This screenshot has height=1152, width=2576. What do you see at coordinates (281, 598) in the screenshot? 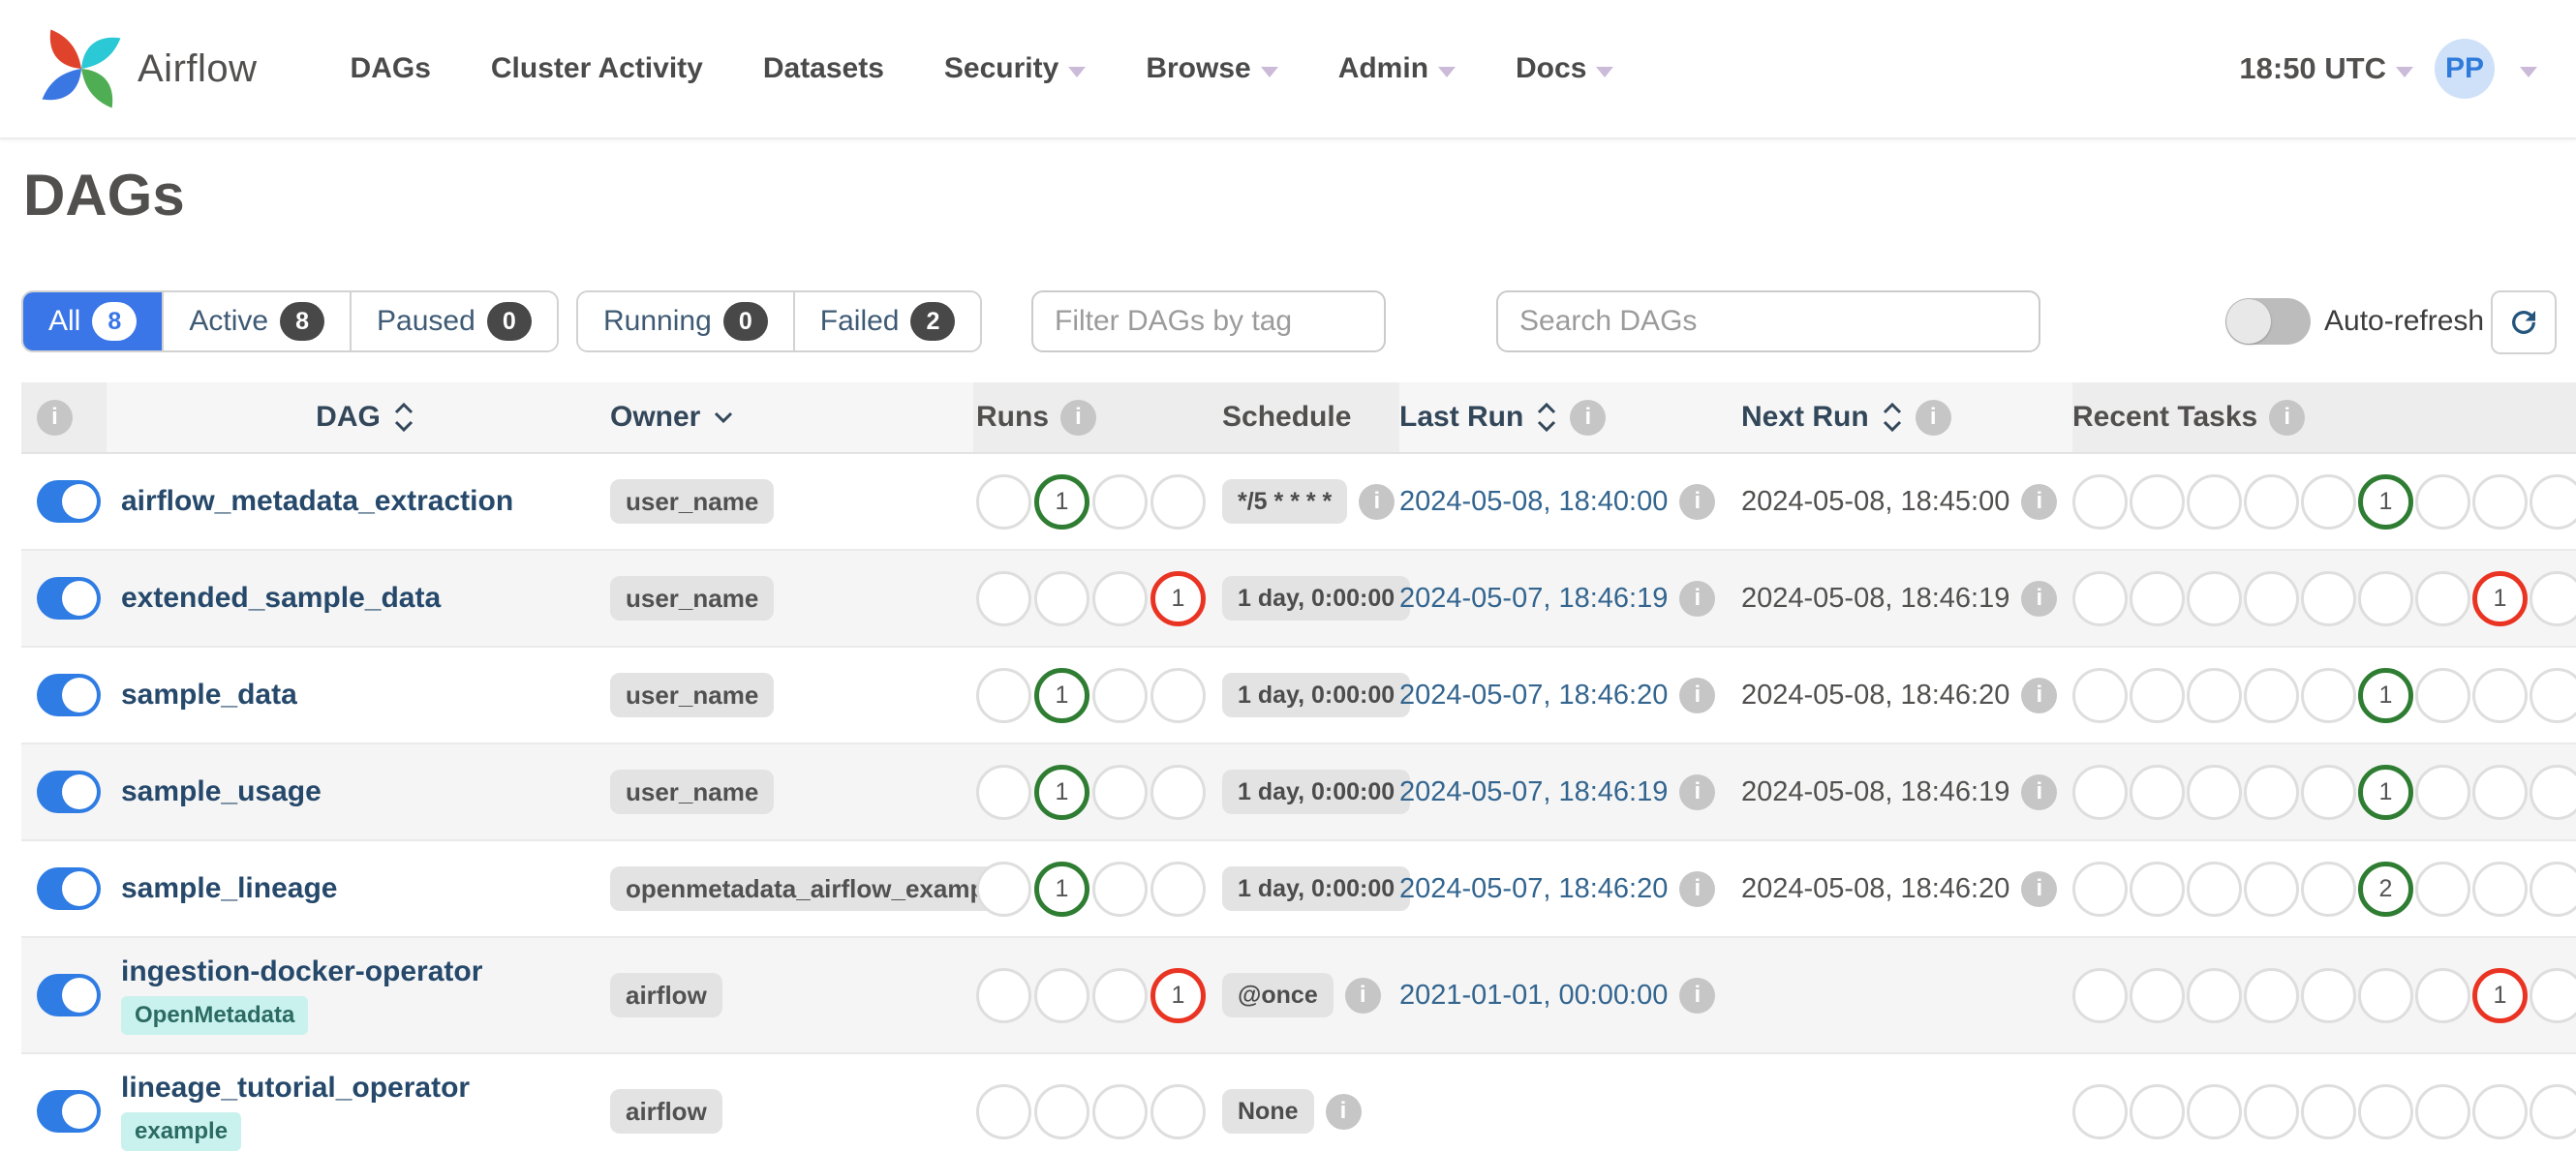
I see `dag-name-link: extended_sample_data` at bounding box center [281, 598].